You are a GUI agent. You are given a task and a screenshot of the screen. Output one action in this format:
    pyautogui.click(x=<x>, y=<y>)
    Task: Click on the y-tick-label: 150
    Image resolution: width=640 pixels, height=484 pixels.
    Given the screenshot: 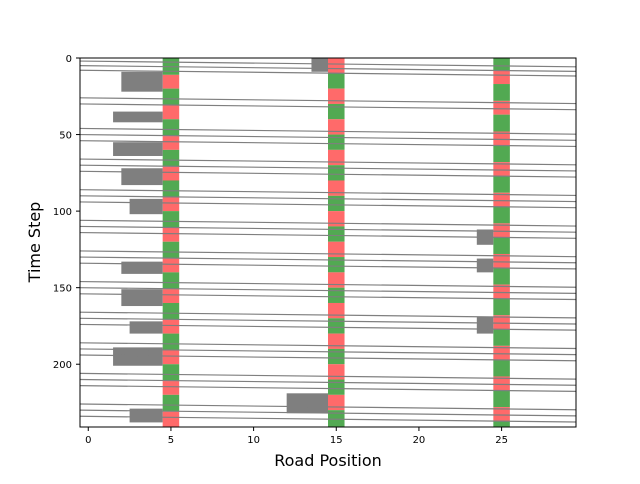 What is the action you would take?
    pyautogui.click(x=62, y=289)
    